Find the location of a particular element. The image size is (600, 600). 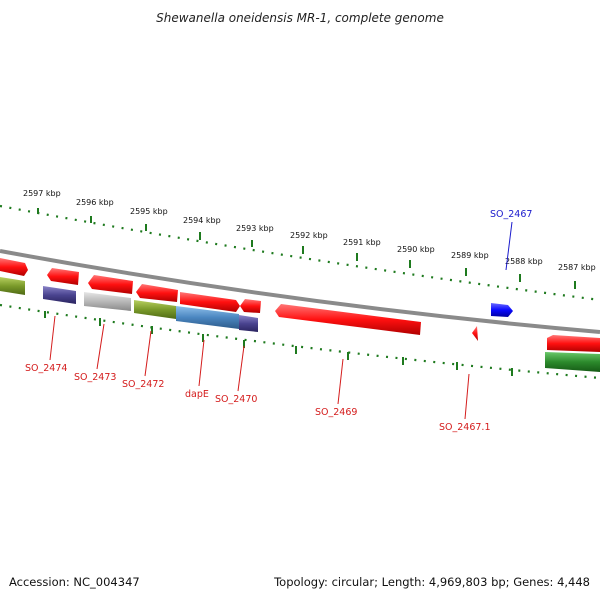

gene-label: SO_2467 is located at coordinates (511, 214).